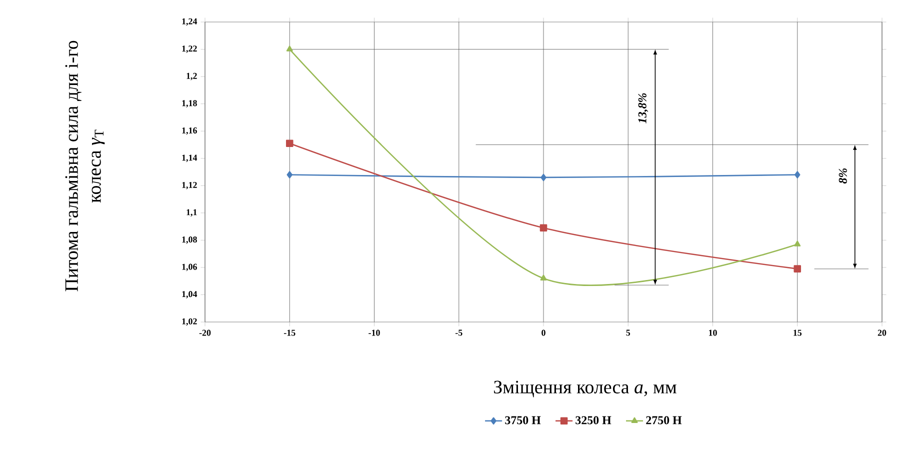 This screenshot has height=466, width=905. Describe the element at coordinates (190, 158) in the screenshot. I see `y-tick-label: 1,14` at that location.